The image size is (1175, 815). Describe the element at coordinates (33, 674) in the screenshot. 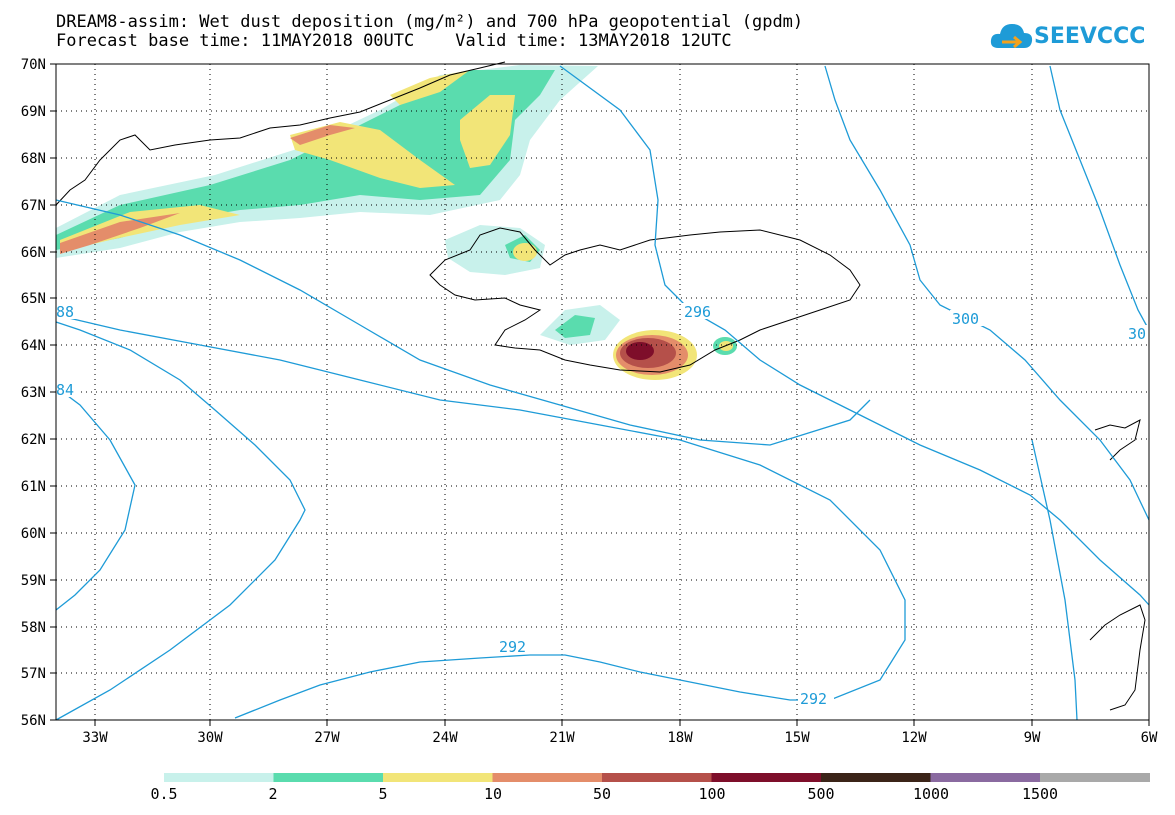

I see `lat-label-57n: 57N` at that location.